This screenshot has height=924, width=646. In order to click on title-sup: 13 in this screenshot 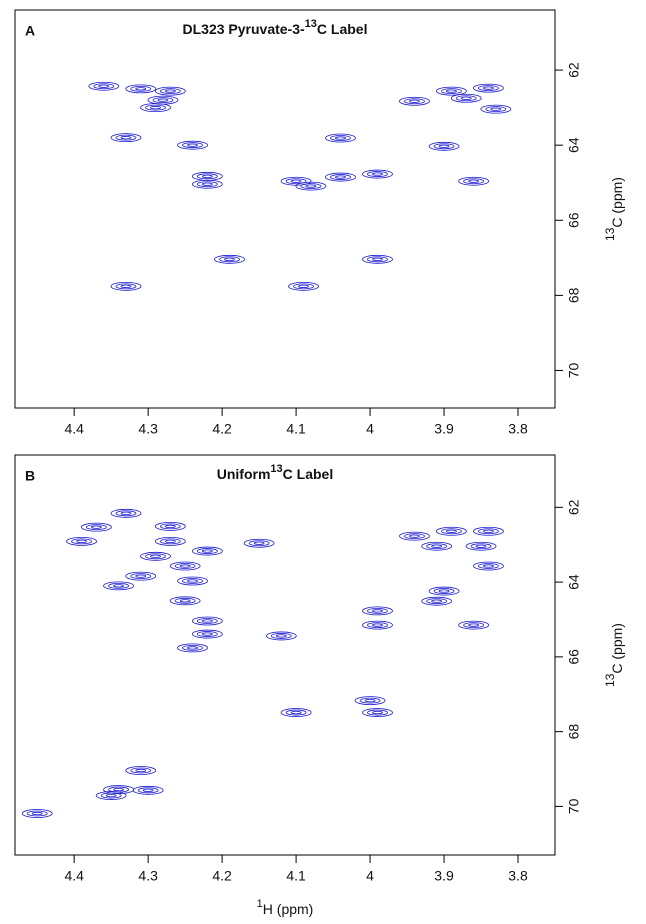, I will do `click(276, 469)`.